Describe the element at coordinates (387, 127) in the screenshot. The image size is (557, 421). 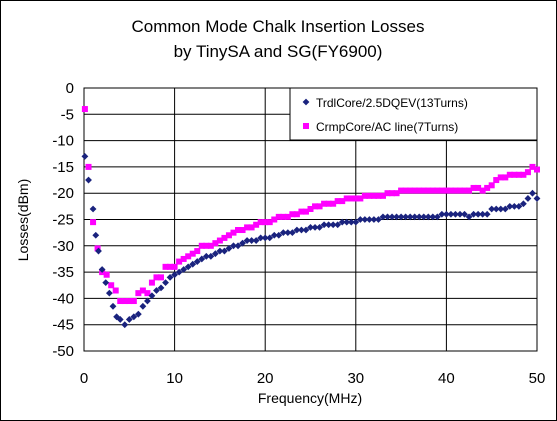
I see `legend-label-crmpcore: CrmpCore/AC line(7Turns)` at that location.